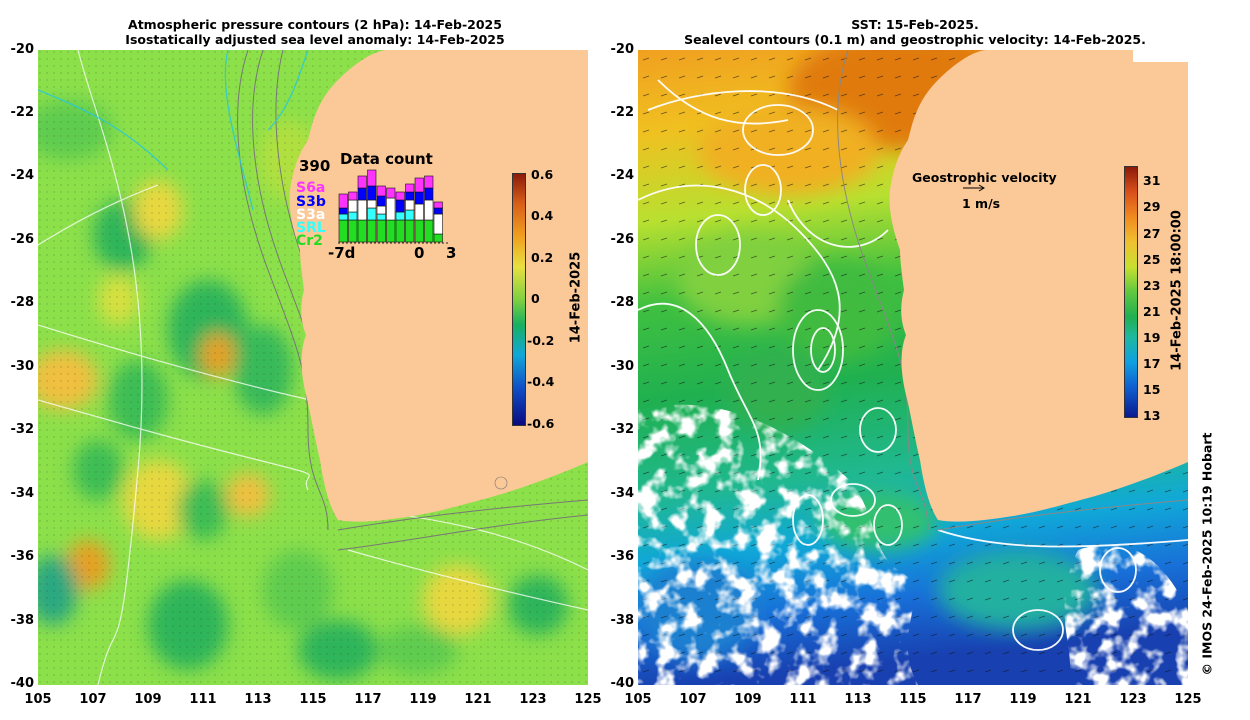 This screenshot has width=1250, height=720. Describe the element at coordinates (423, 699) in the screenshot. I see `left-x-tick: 119` at that location.